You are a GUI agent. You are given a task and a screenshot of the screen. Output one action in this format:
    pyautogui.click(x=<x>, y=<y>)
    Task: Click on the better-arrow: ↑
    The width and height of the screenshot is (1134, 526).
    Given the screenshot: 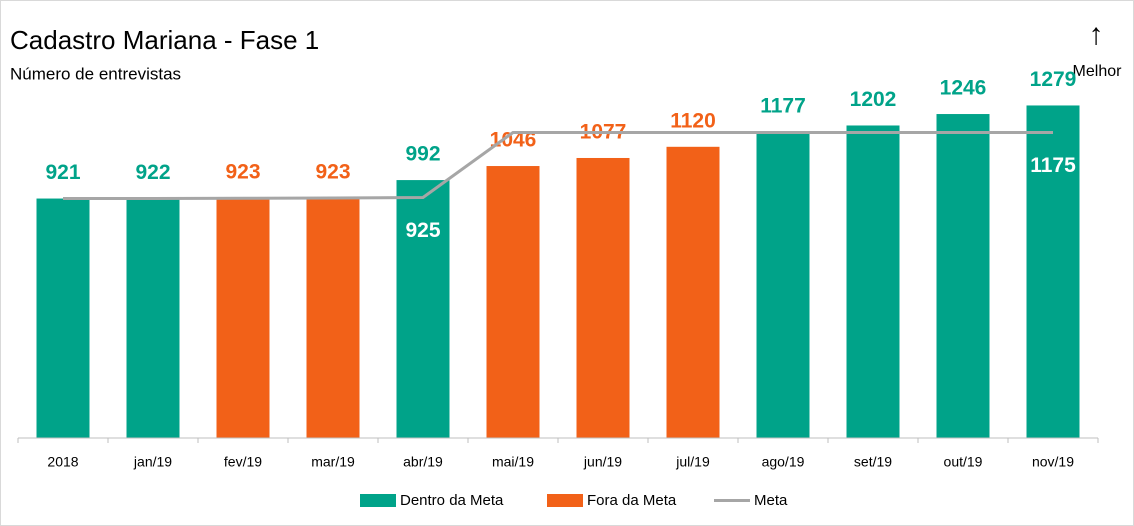 What is the action you would take?
    pyautogui.click(x=1096, y=34)
    